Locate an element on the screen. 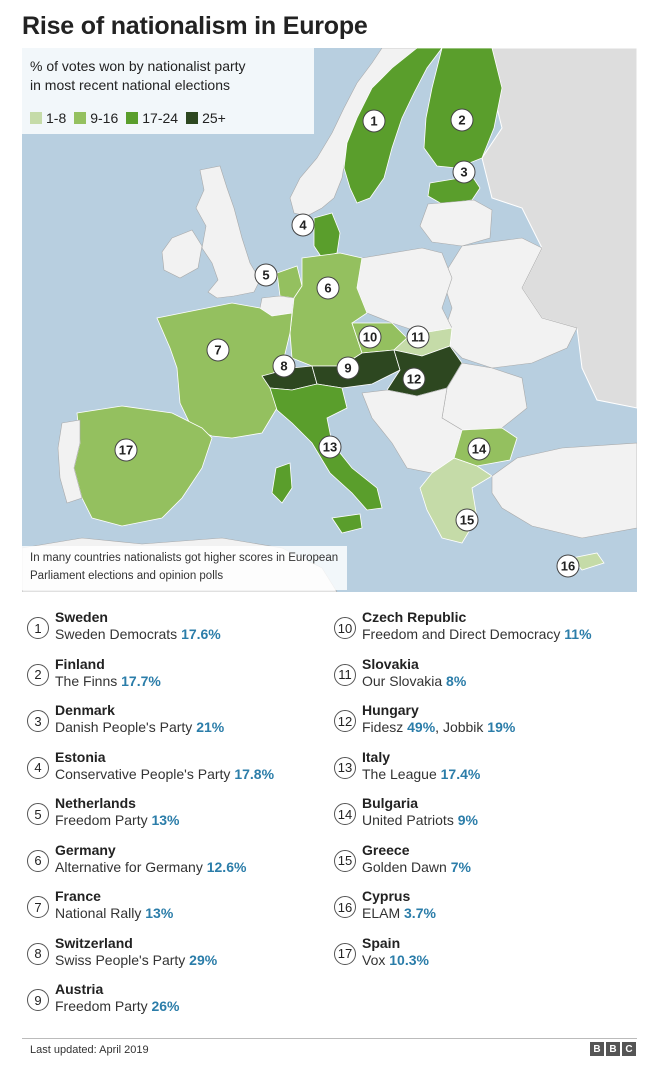  party-line: Conservative People's Party 17.8% is located at coordinates (164, 774).